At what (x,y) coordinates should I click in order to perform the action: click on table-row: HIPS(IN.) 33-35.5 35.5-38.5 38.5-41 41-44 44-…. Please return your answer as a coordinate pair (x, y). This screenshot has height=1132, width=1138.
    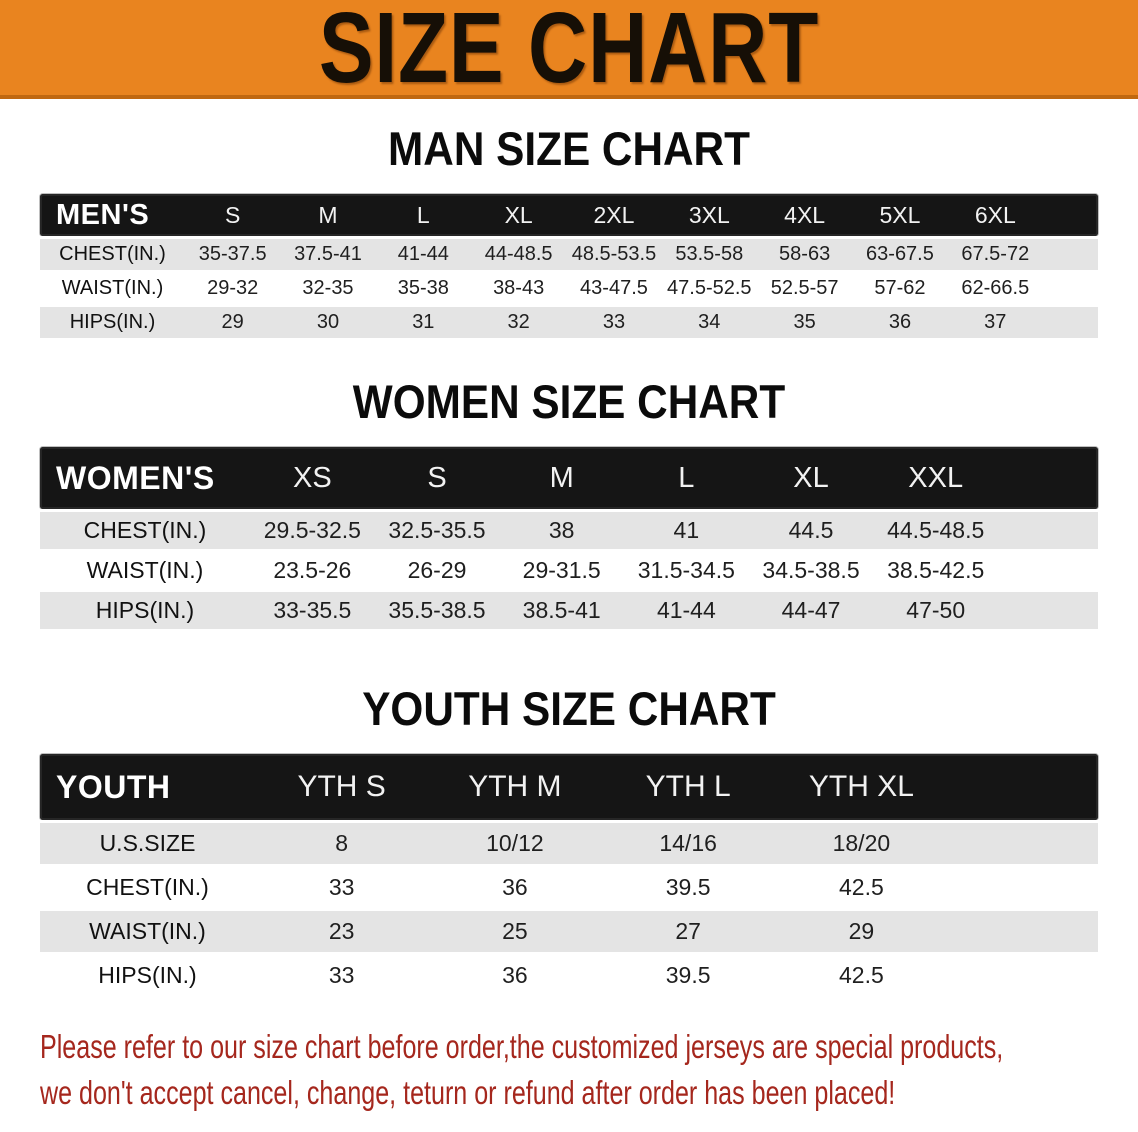
    Looking at the image, I should click on (569, 609).